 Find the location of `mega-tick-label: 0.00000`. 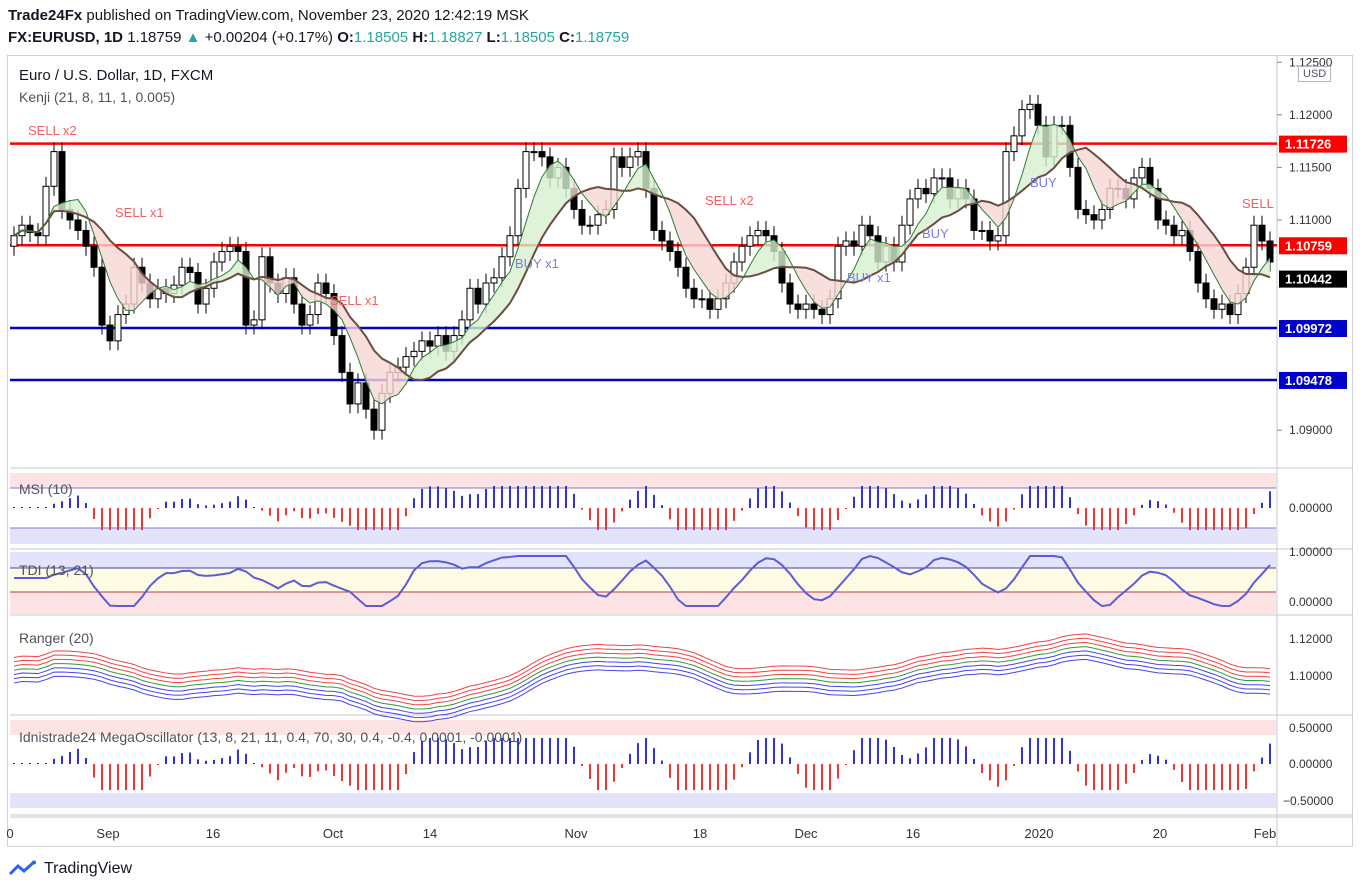

mega-tick-label: 0.00000 is located at coordinates (1311, 764).